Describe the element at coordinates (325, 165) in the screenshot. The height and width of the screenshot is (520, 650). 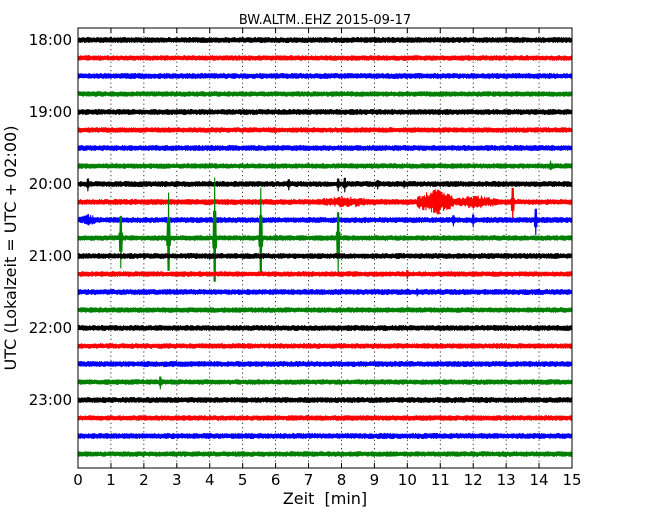
I see `trace-1945` at that location.